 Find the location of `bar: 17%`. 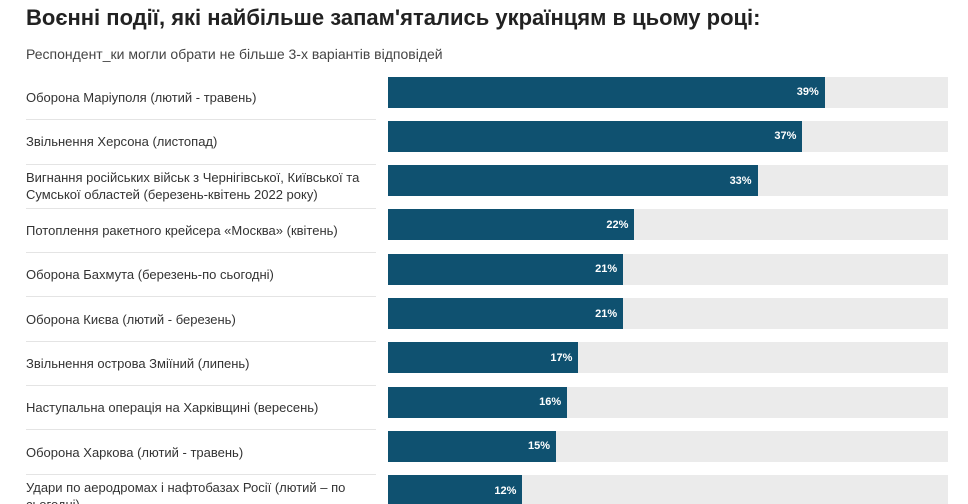

bar: 17% is located at coordinates (483, 358).